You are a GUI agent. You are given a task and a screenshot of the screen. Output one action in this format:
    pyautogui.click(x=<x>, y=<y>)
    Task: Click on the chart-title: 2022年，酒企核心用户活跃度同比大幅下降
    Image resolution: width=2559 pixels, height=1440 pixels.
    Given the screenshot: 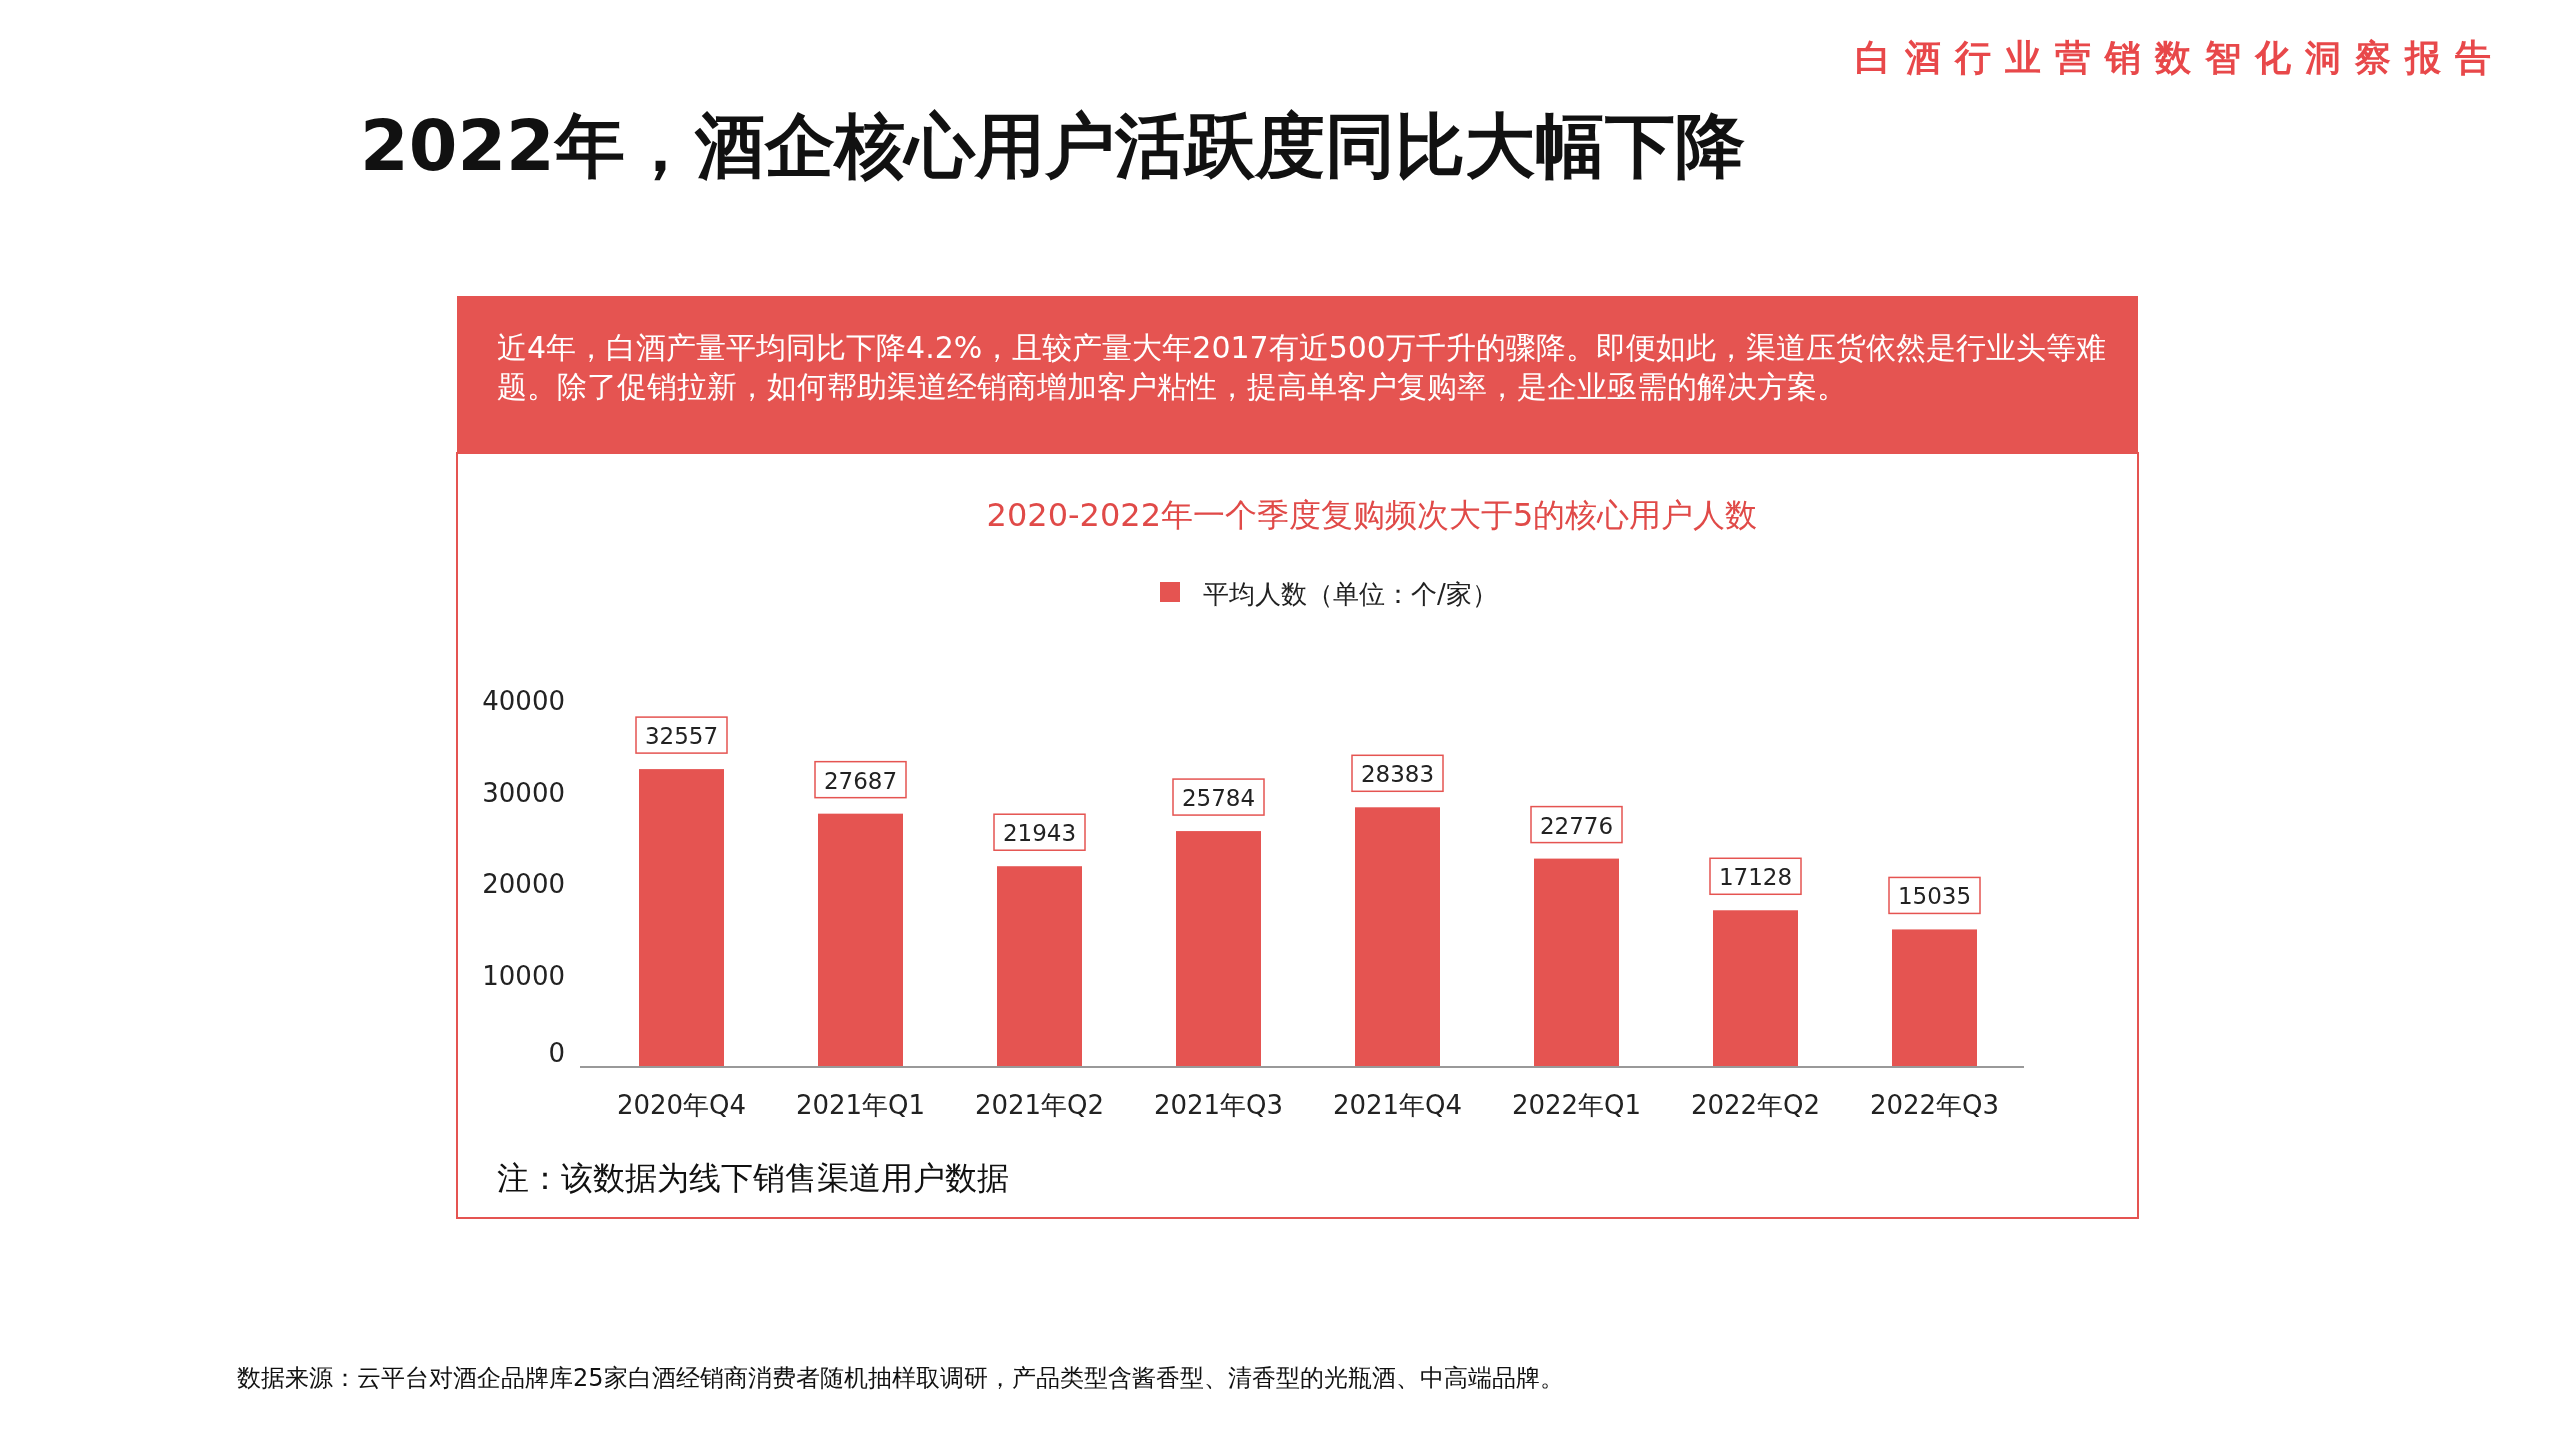 What is the action you would take?
    pyautogui.click(x=1052, y=146)
    